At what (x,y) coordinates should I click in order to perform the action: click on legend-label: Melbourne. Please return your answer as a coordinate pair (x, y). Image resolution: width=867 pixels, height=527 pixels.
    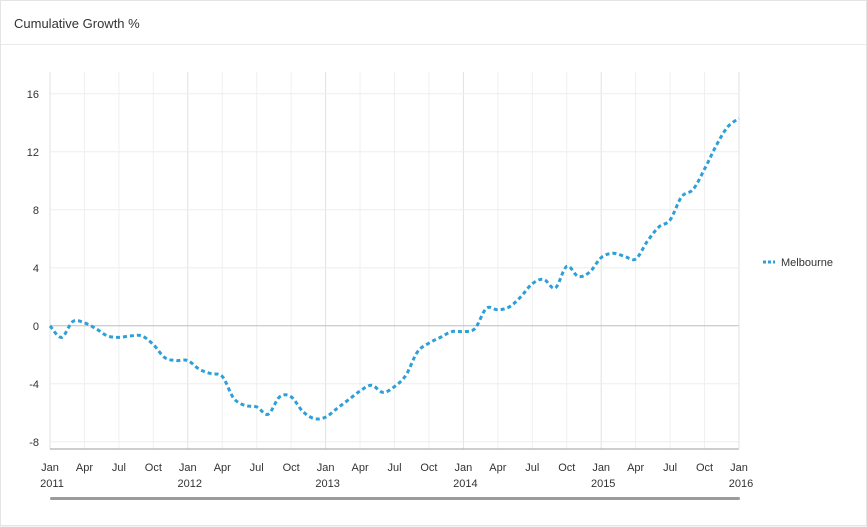
    Looking at the image, I should click on (807, 263).